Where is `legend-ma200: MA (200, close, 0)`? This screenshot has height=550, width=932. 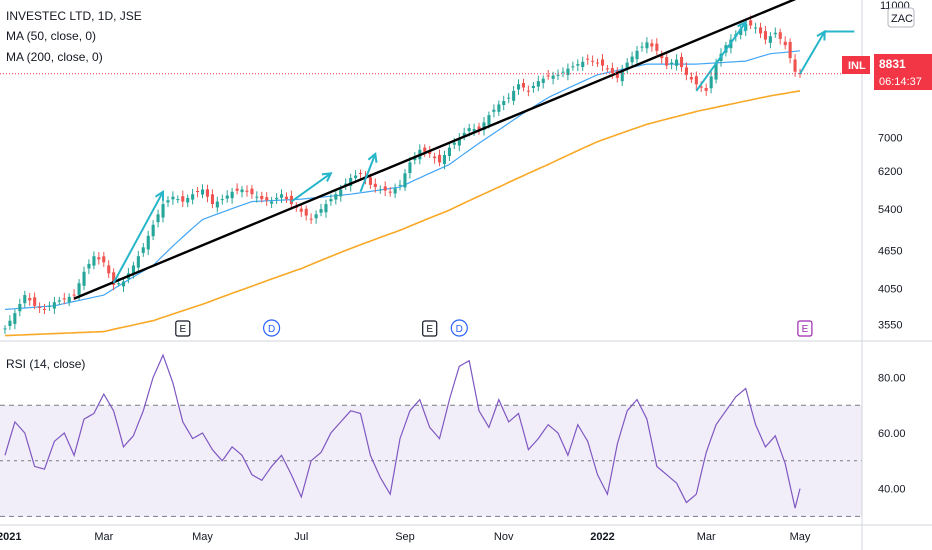
legend-ma200: MA (200, close, 0) is located at coordinates (54, 57).